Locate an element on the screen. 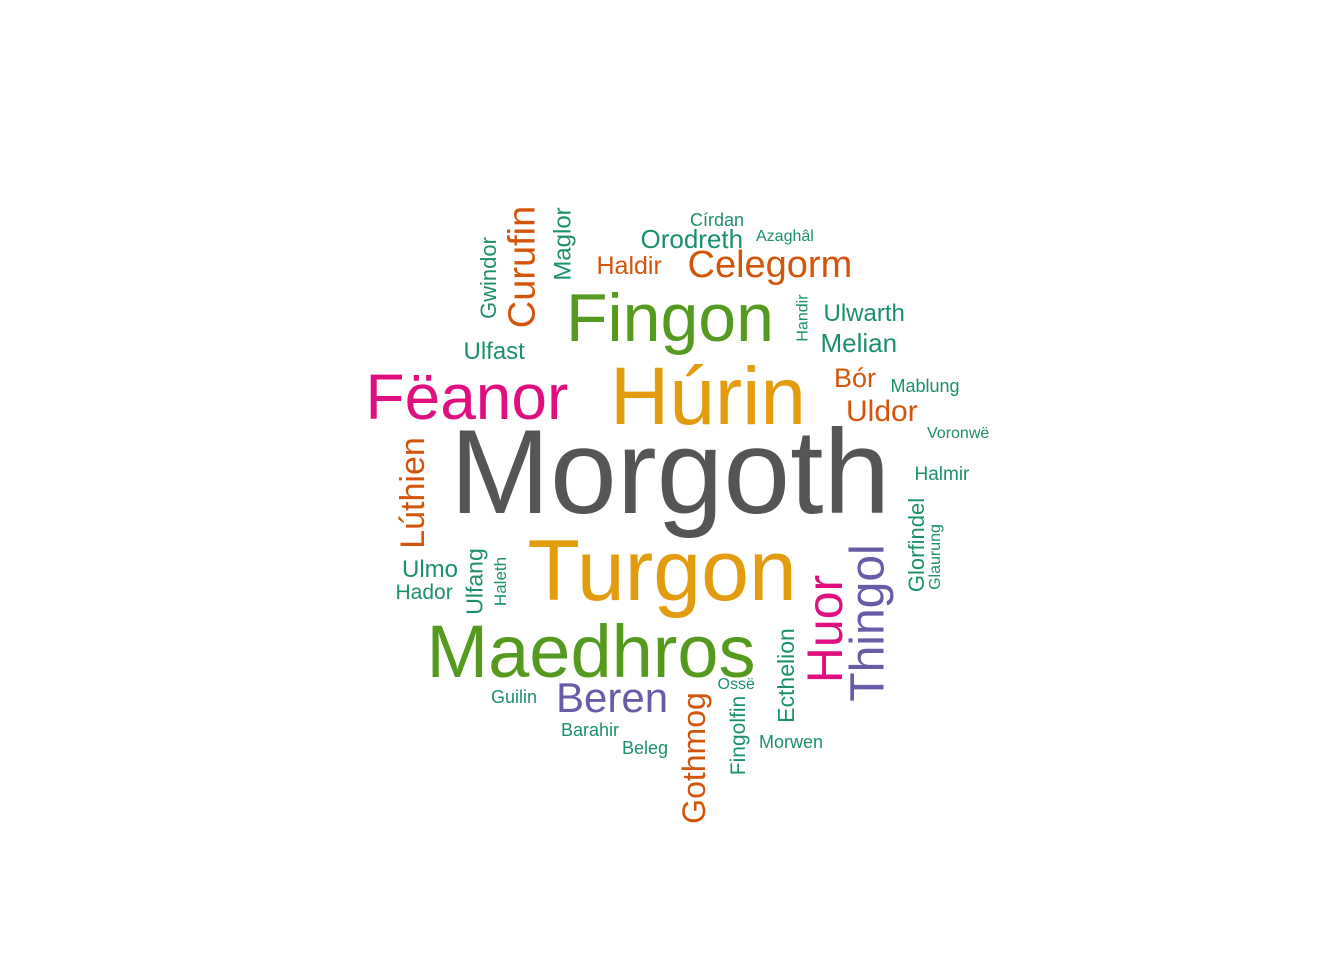 The width and height of the screenshot is (1344, 960). word-ulfang: Ulfang is located at coordinates (474, 581).